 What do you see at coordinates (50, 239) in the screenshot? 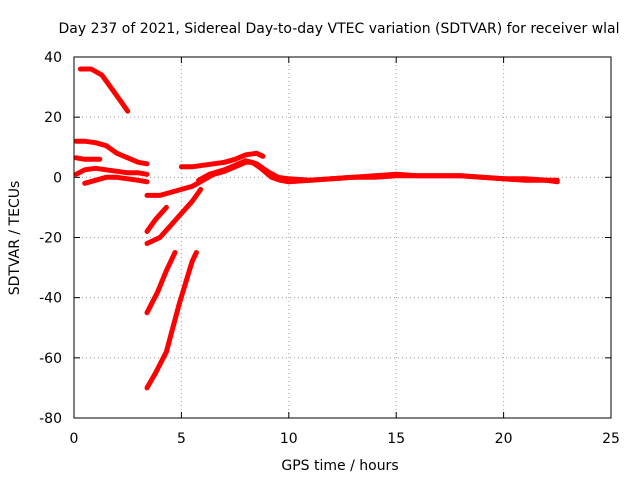
I see `y-tick-label: -20` at bounding box center [50, 239].